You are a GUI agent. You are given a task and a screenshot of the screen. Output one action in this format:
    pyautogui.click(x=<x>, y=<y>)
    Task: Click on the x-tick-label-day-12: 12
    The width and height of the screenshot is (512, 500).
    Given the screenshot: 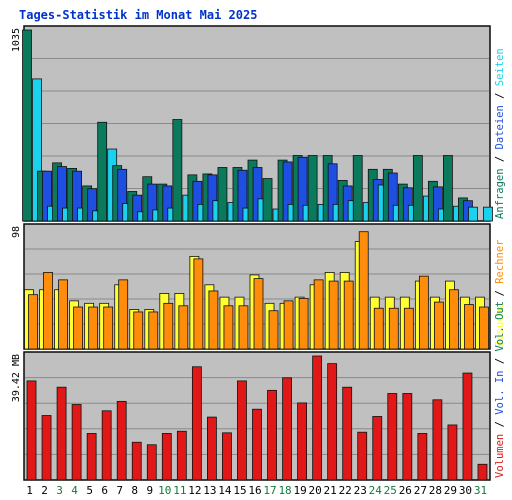 What is the action you would take?
    pyautogui.click(x=194, y=490)
    